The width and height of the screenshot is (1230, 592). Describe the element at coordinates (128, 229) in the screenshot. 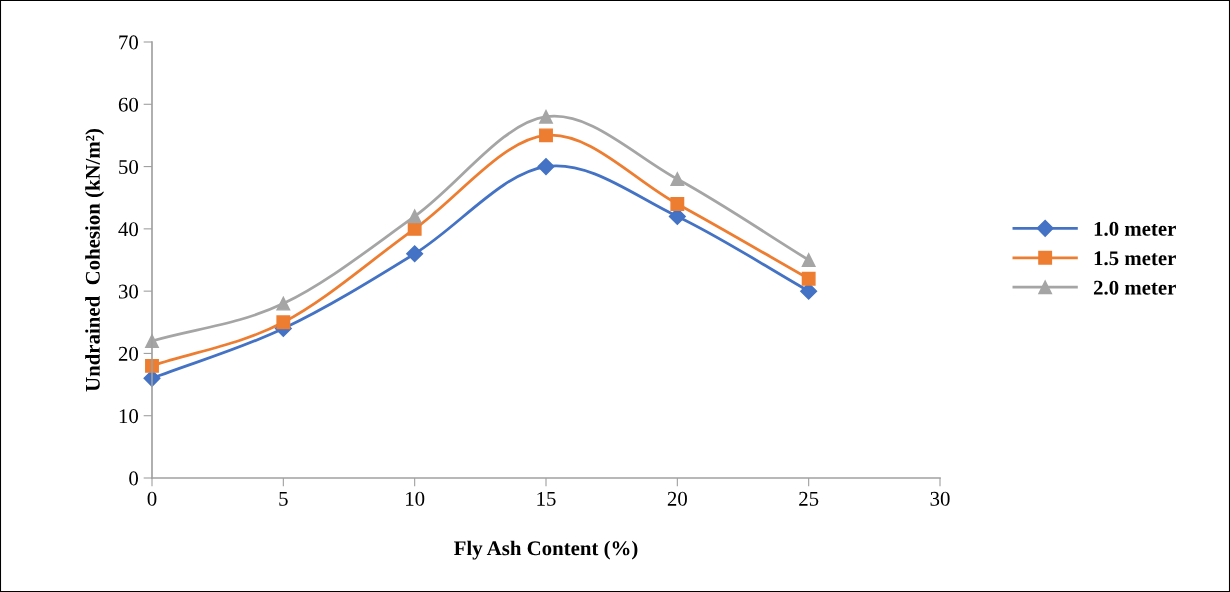

I see `y-tick-label: 40` at that location.